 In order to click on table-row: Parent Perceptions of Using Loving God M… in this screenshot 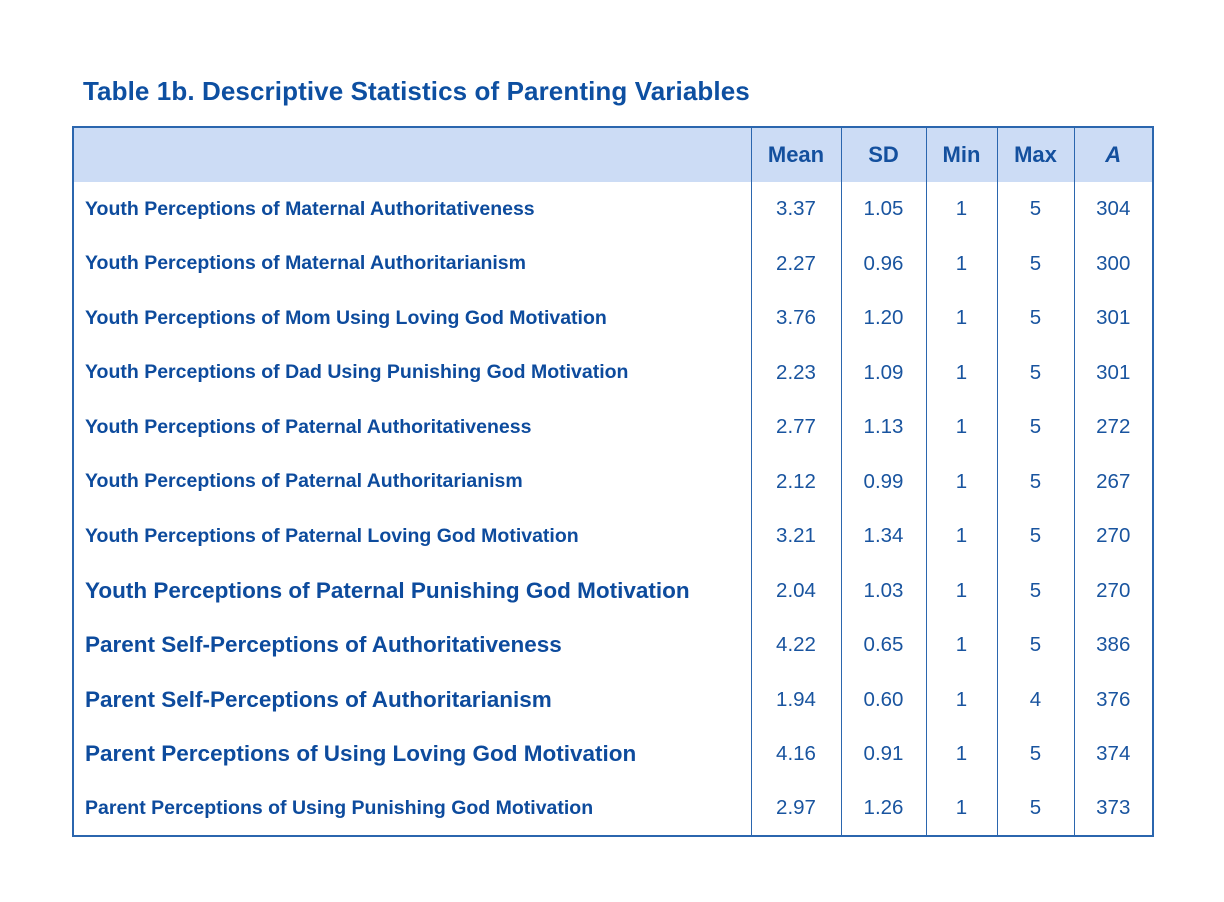, I will do `click(613, 754)`.